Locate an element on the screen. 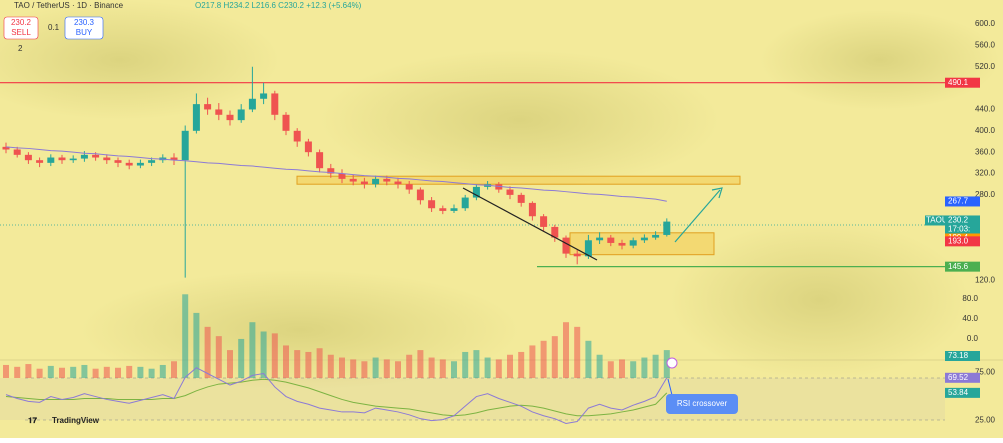 The image size is (1003, 443). rsi-line is located at coordinates (336, 395).